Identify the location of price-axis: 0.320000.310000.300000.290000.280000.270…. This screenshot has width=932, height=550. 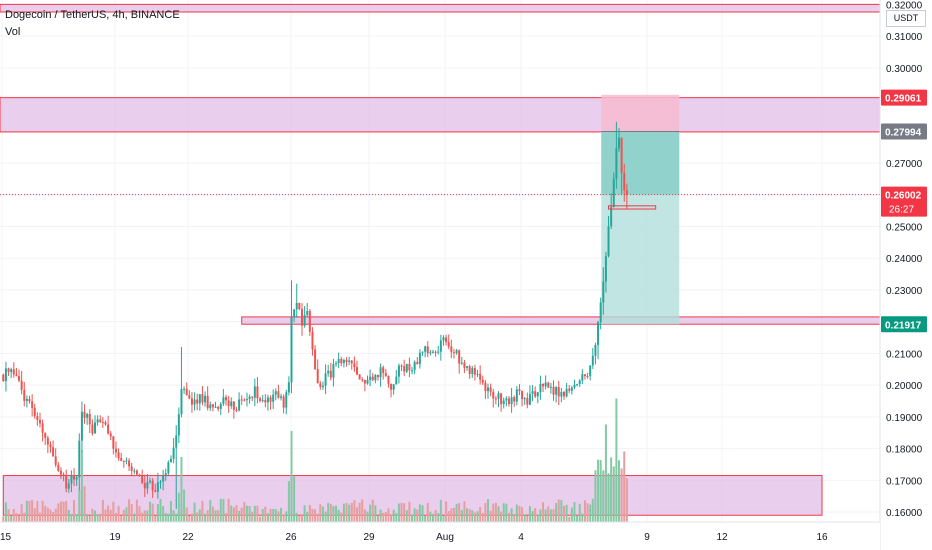
(905, 275).